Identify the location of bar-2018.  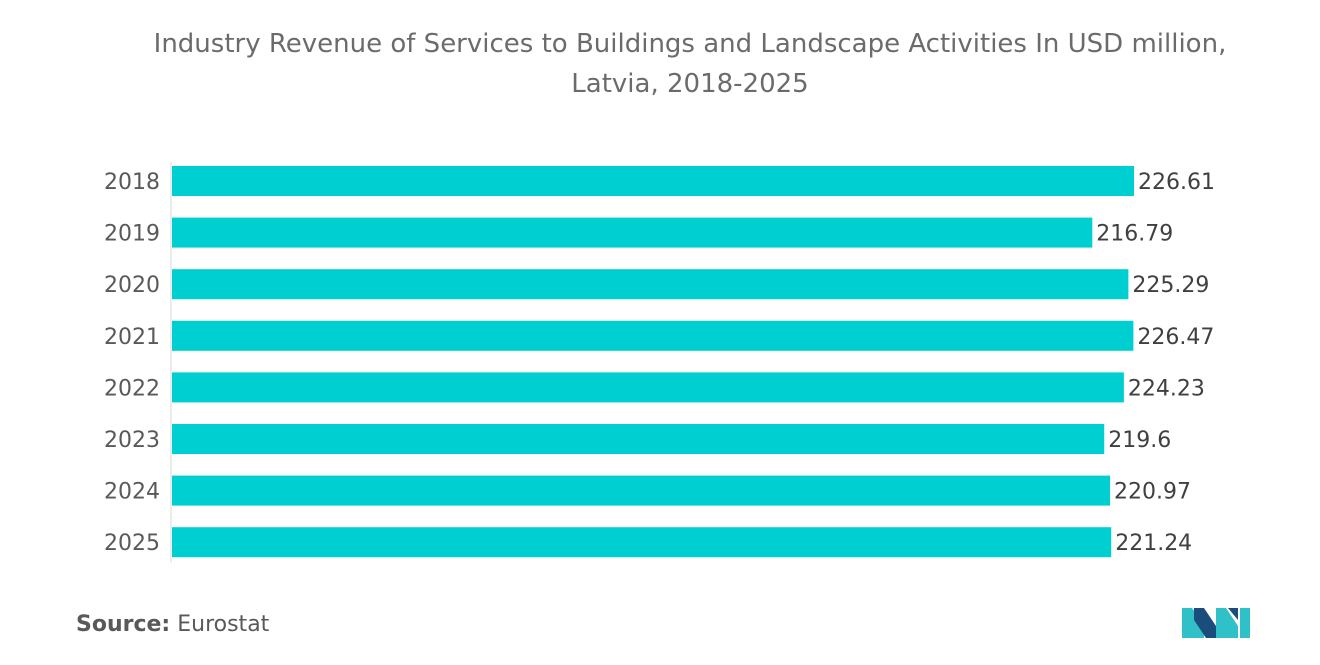
(653, 181).